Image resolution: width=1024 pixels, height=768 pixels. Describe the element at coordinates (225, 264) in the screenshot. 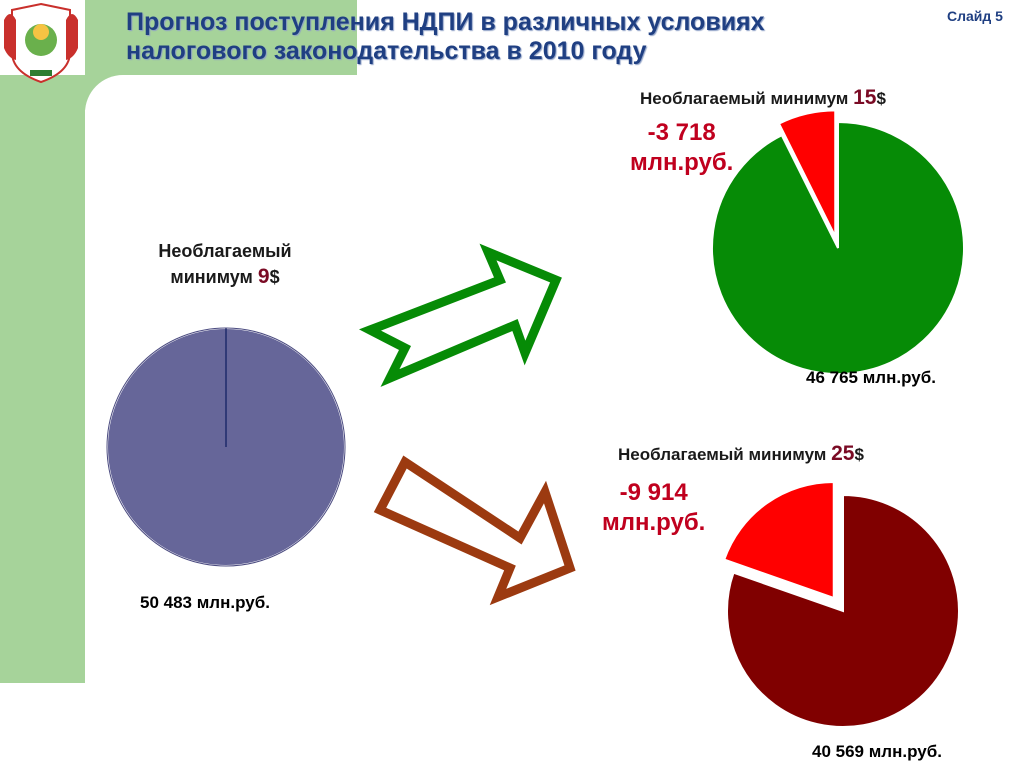

I see `pie0-title: Необлагаемый минимум 9$` at that location.